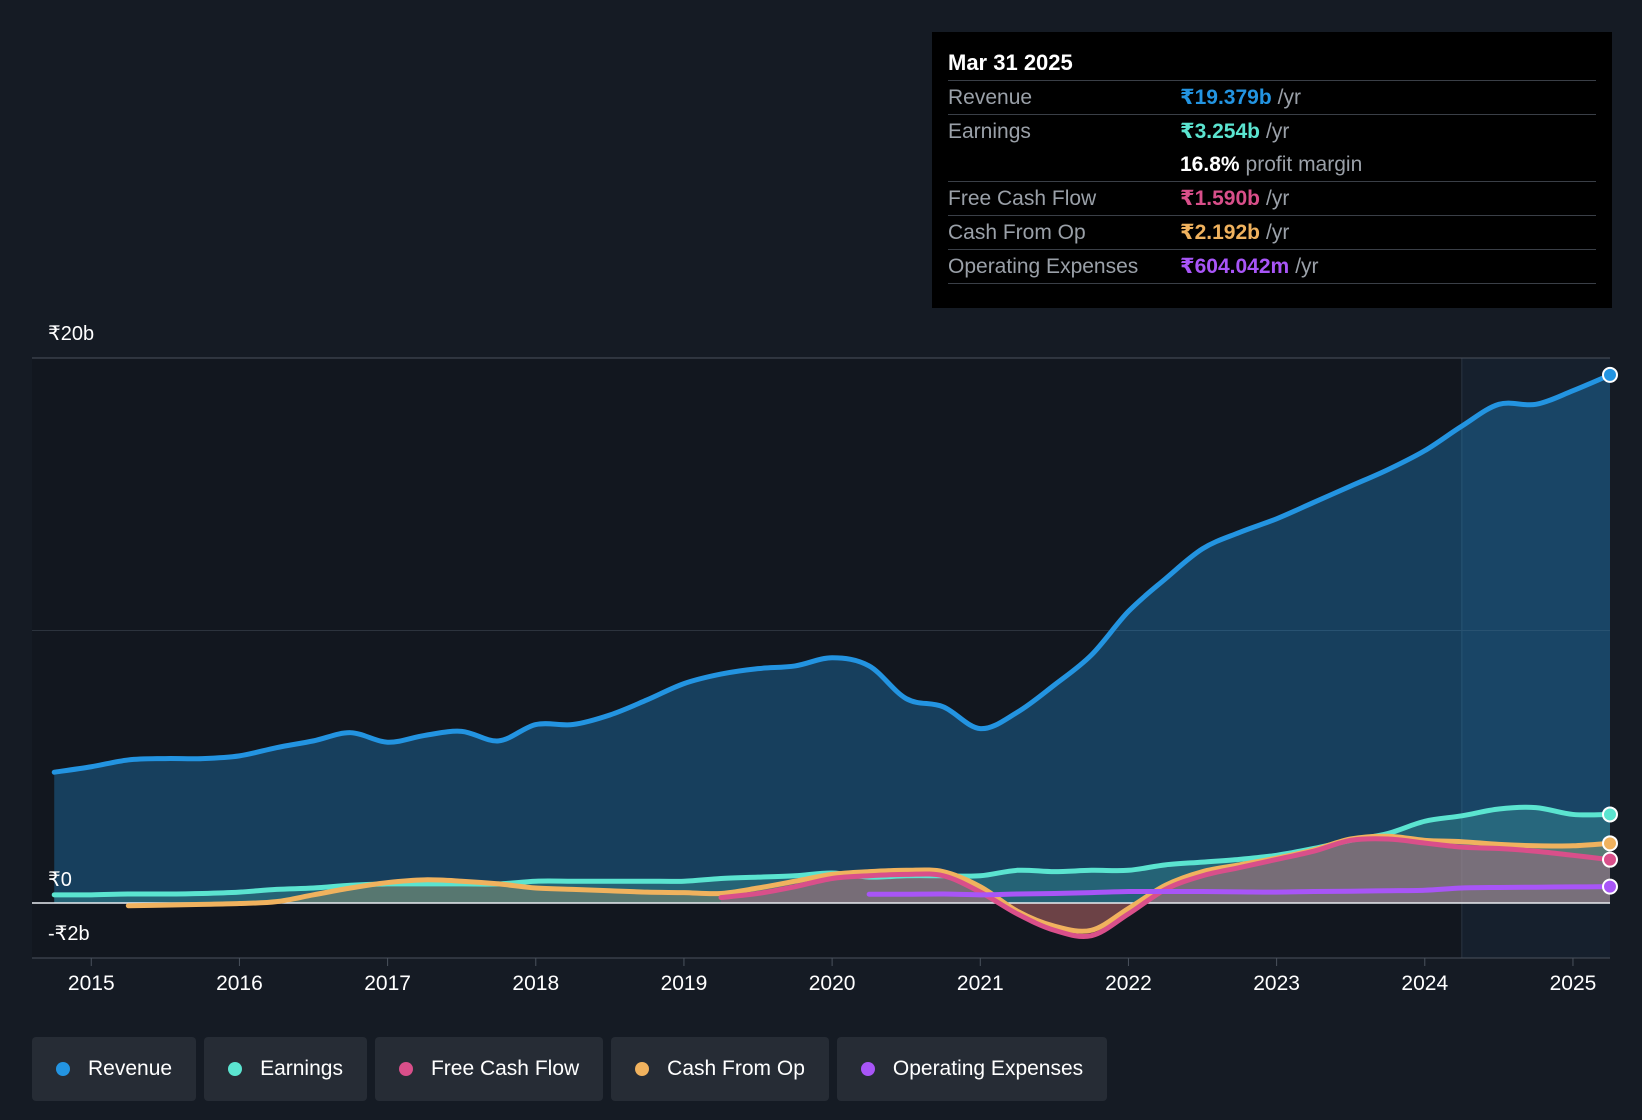 The image size is (1642, 1120). I want to click on endpoint-marker-revenue, so click(1610, 374).